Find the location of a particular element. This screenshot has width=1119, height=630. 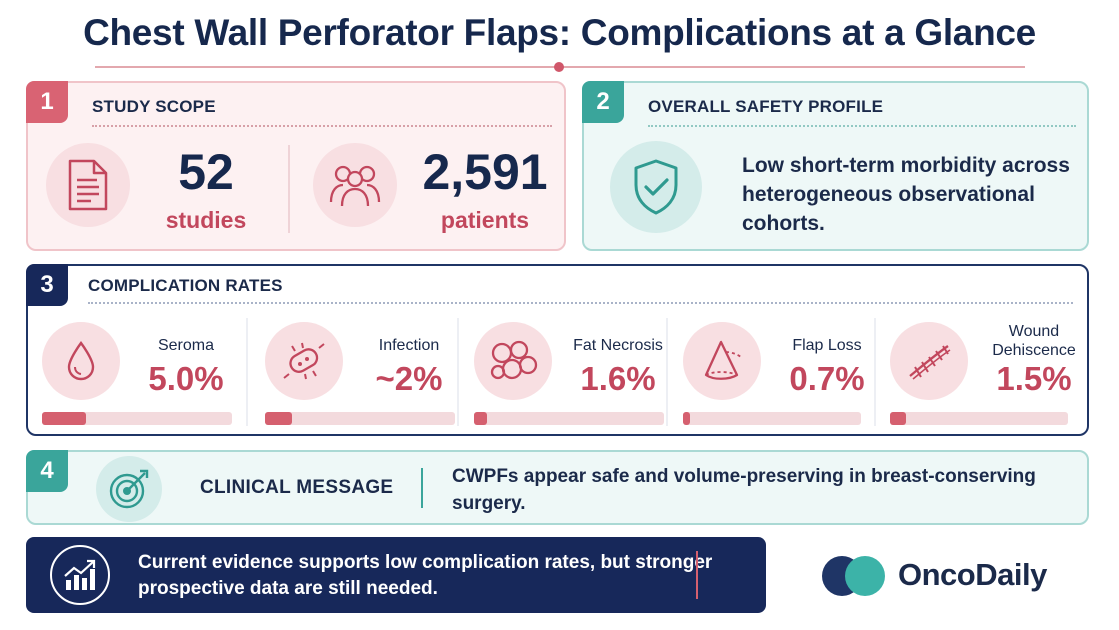

patients-count: 2,591 is located at coordinates (485, 172).